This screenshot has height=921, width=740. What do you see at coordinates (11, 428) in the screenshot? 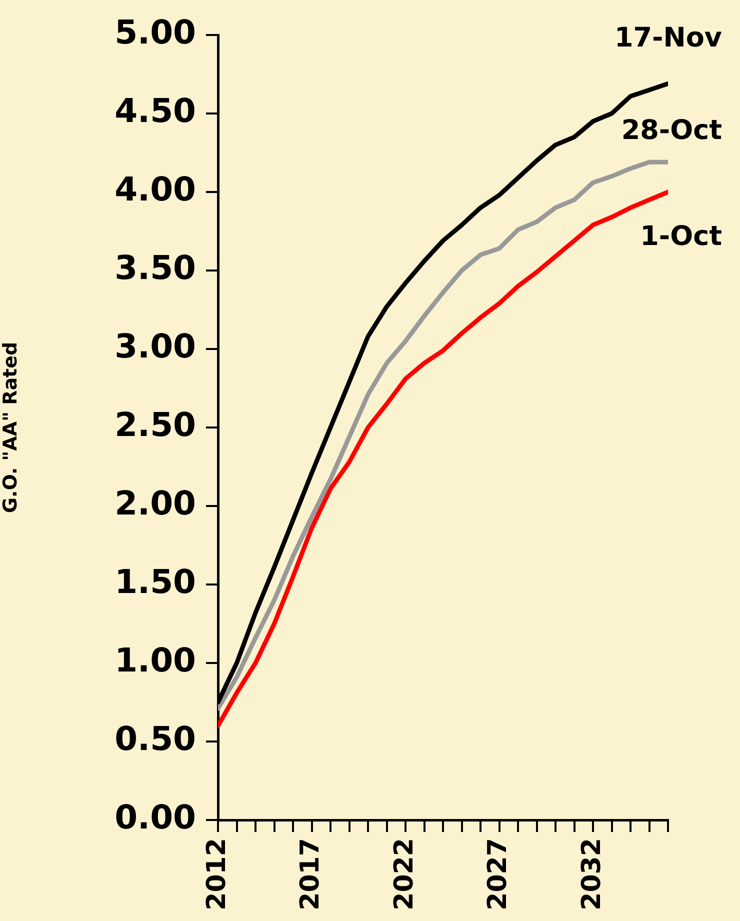
I see `y-axis-title: G.O. "AA" Rated` at bounding box center [11, 428].